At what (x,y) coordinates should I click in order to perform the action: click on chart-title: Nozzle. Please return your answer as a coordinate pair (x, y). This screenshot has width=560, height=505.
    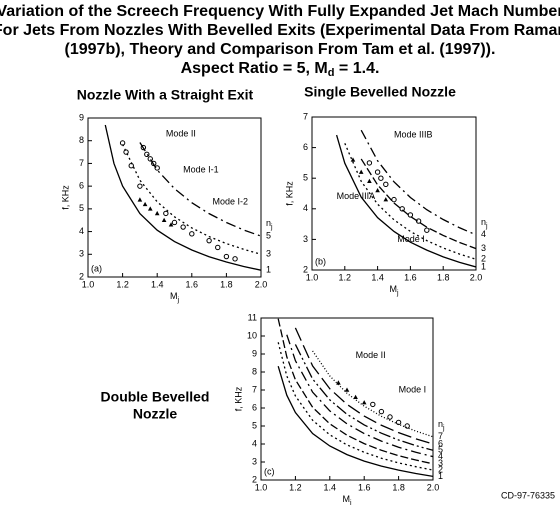
    Looking at the image, I should click on (155, 414).